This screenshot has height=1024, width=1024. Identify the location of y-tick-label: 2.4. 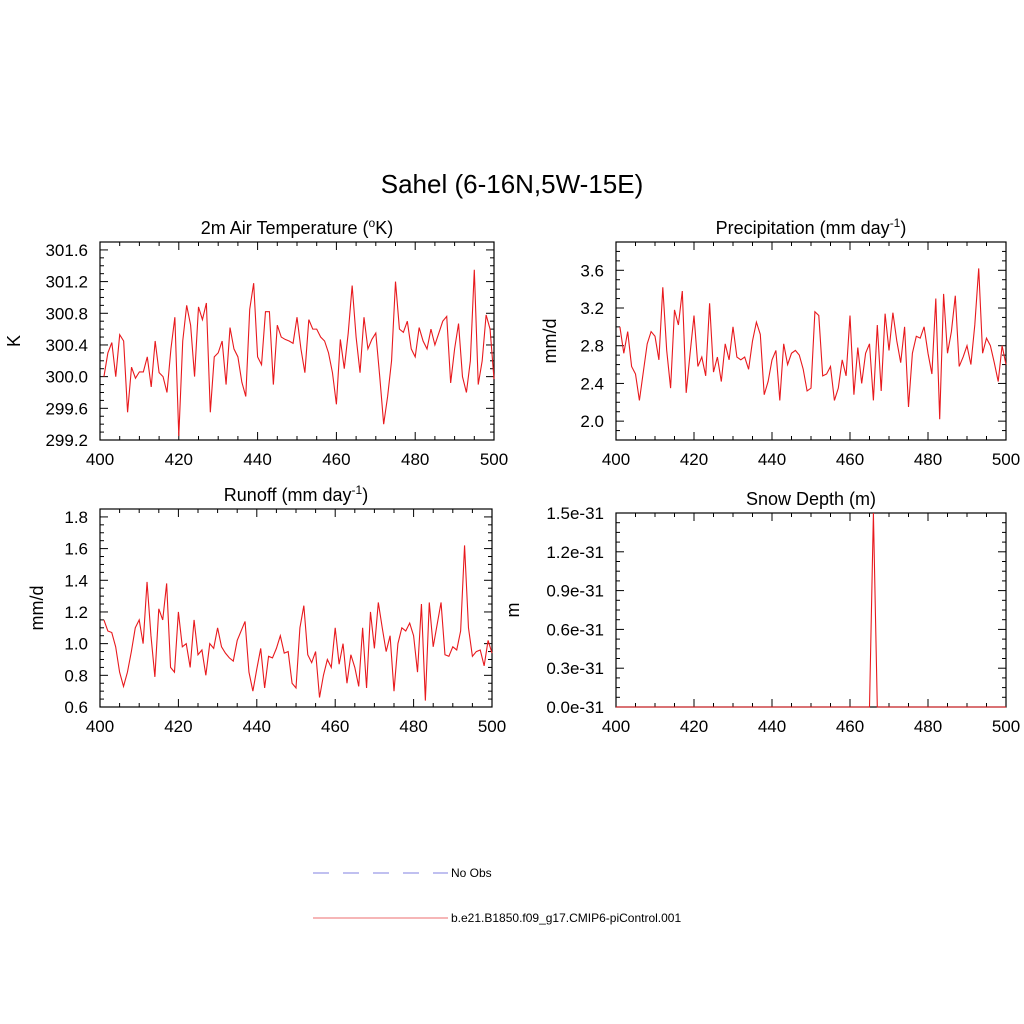
(592, 383).